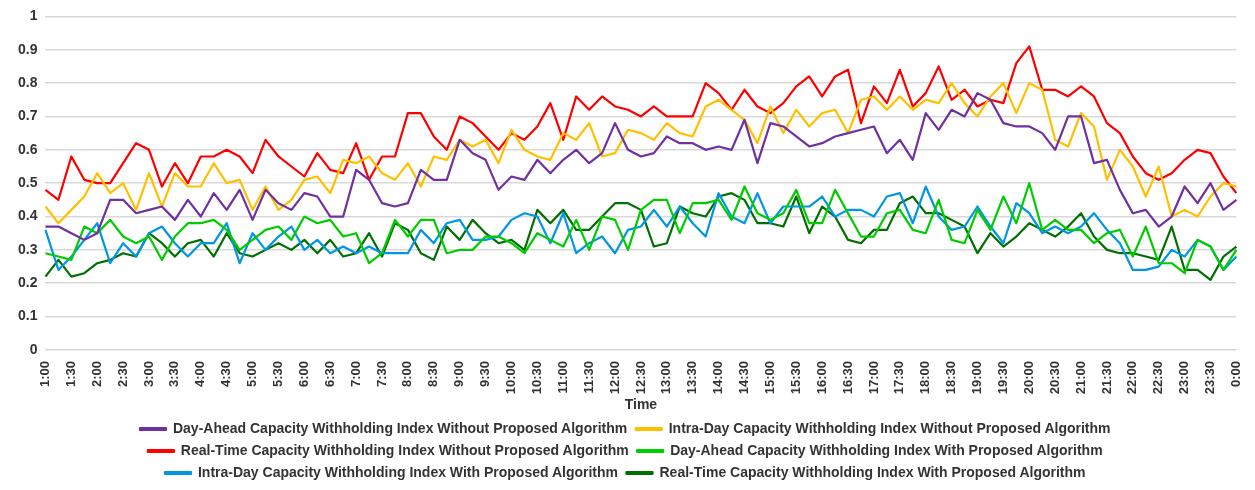  I want to click on y-tick-label: 0.7, so click(27, 115).